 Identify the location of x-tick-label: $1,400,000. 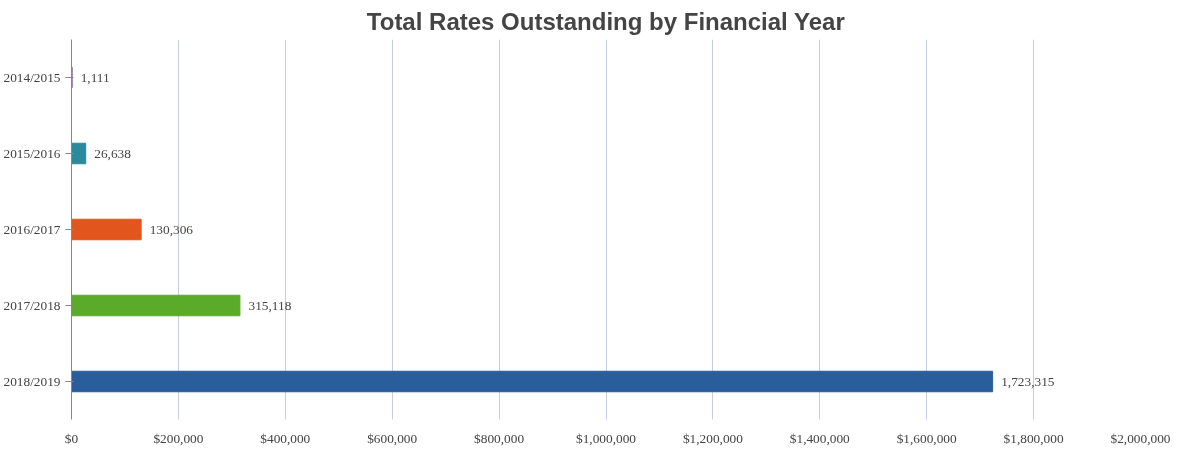
(820, 438).